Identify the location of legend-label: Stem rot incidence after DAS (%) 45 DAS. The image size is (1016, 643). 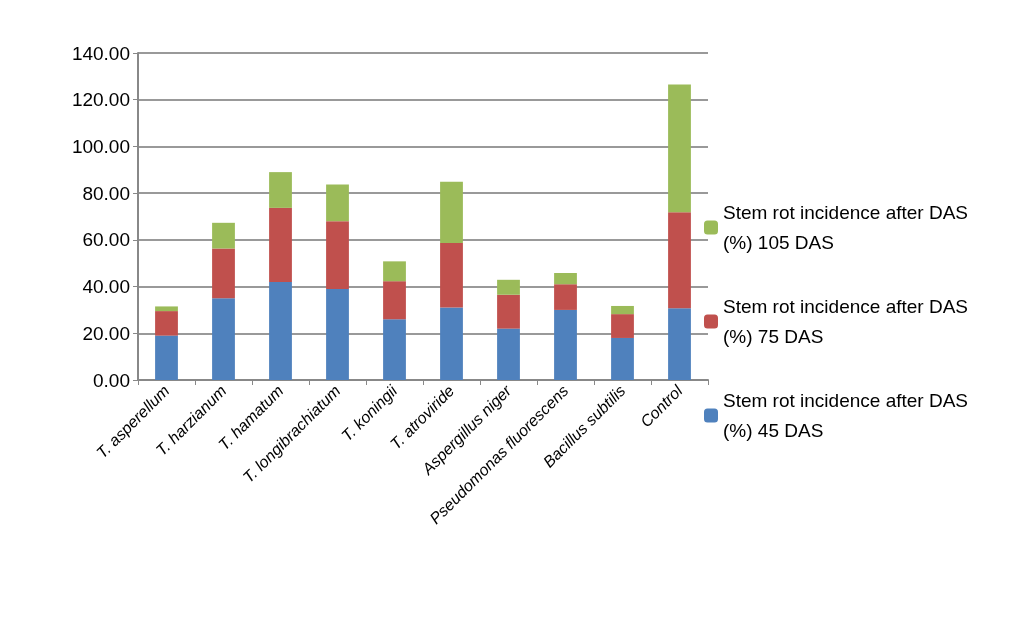
(848, 415).